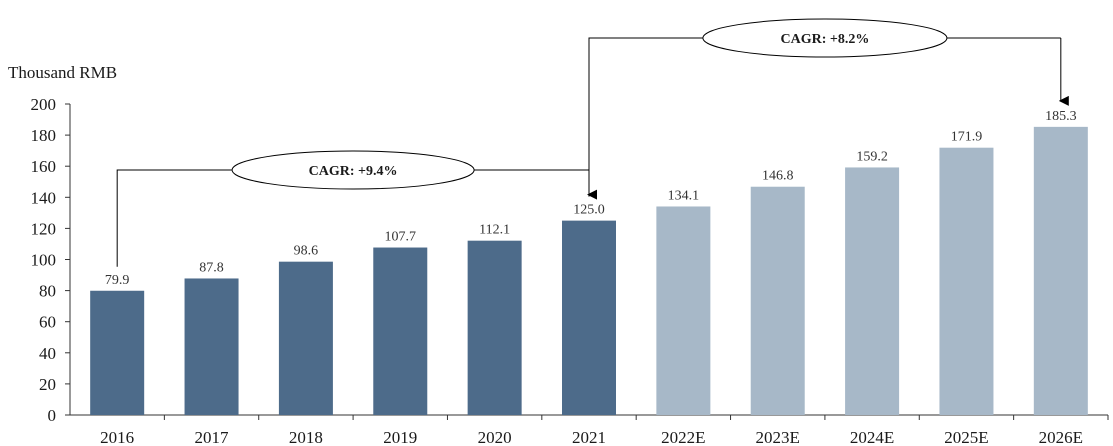 The image size is (1113, 446). Describe the element at coordinates (44, 166) in the screenshot. I see `y-tick-label: 160` at that location.